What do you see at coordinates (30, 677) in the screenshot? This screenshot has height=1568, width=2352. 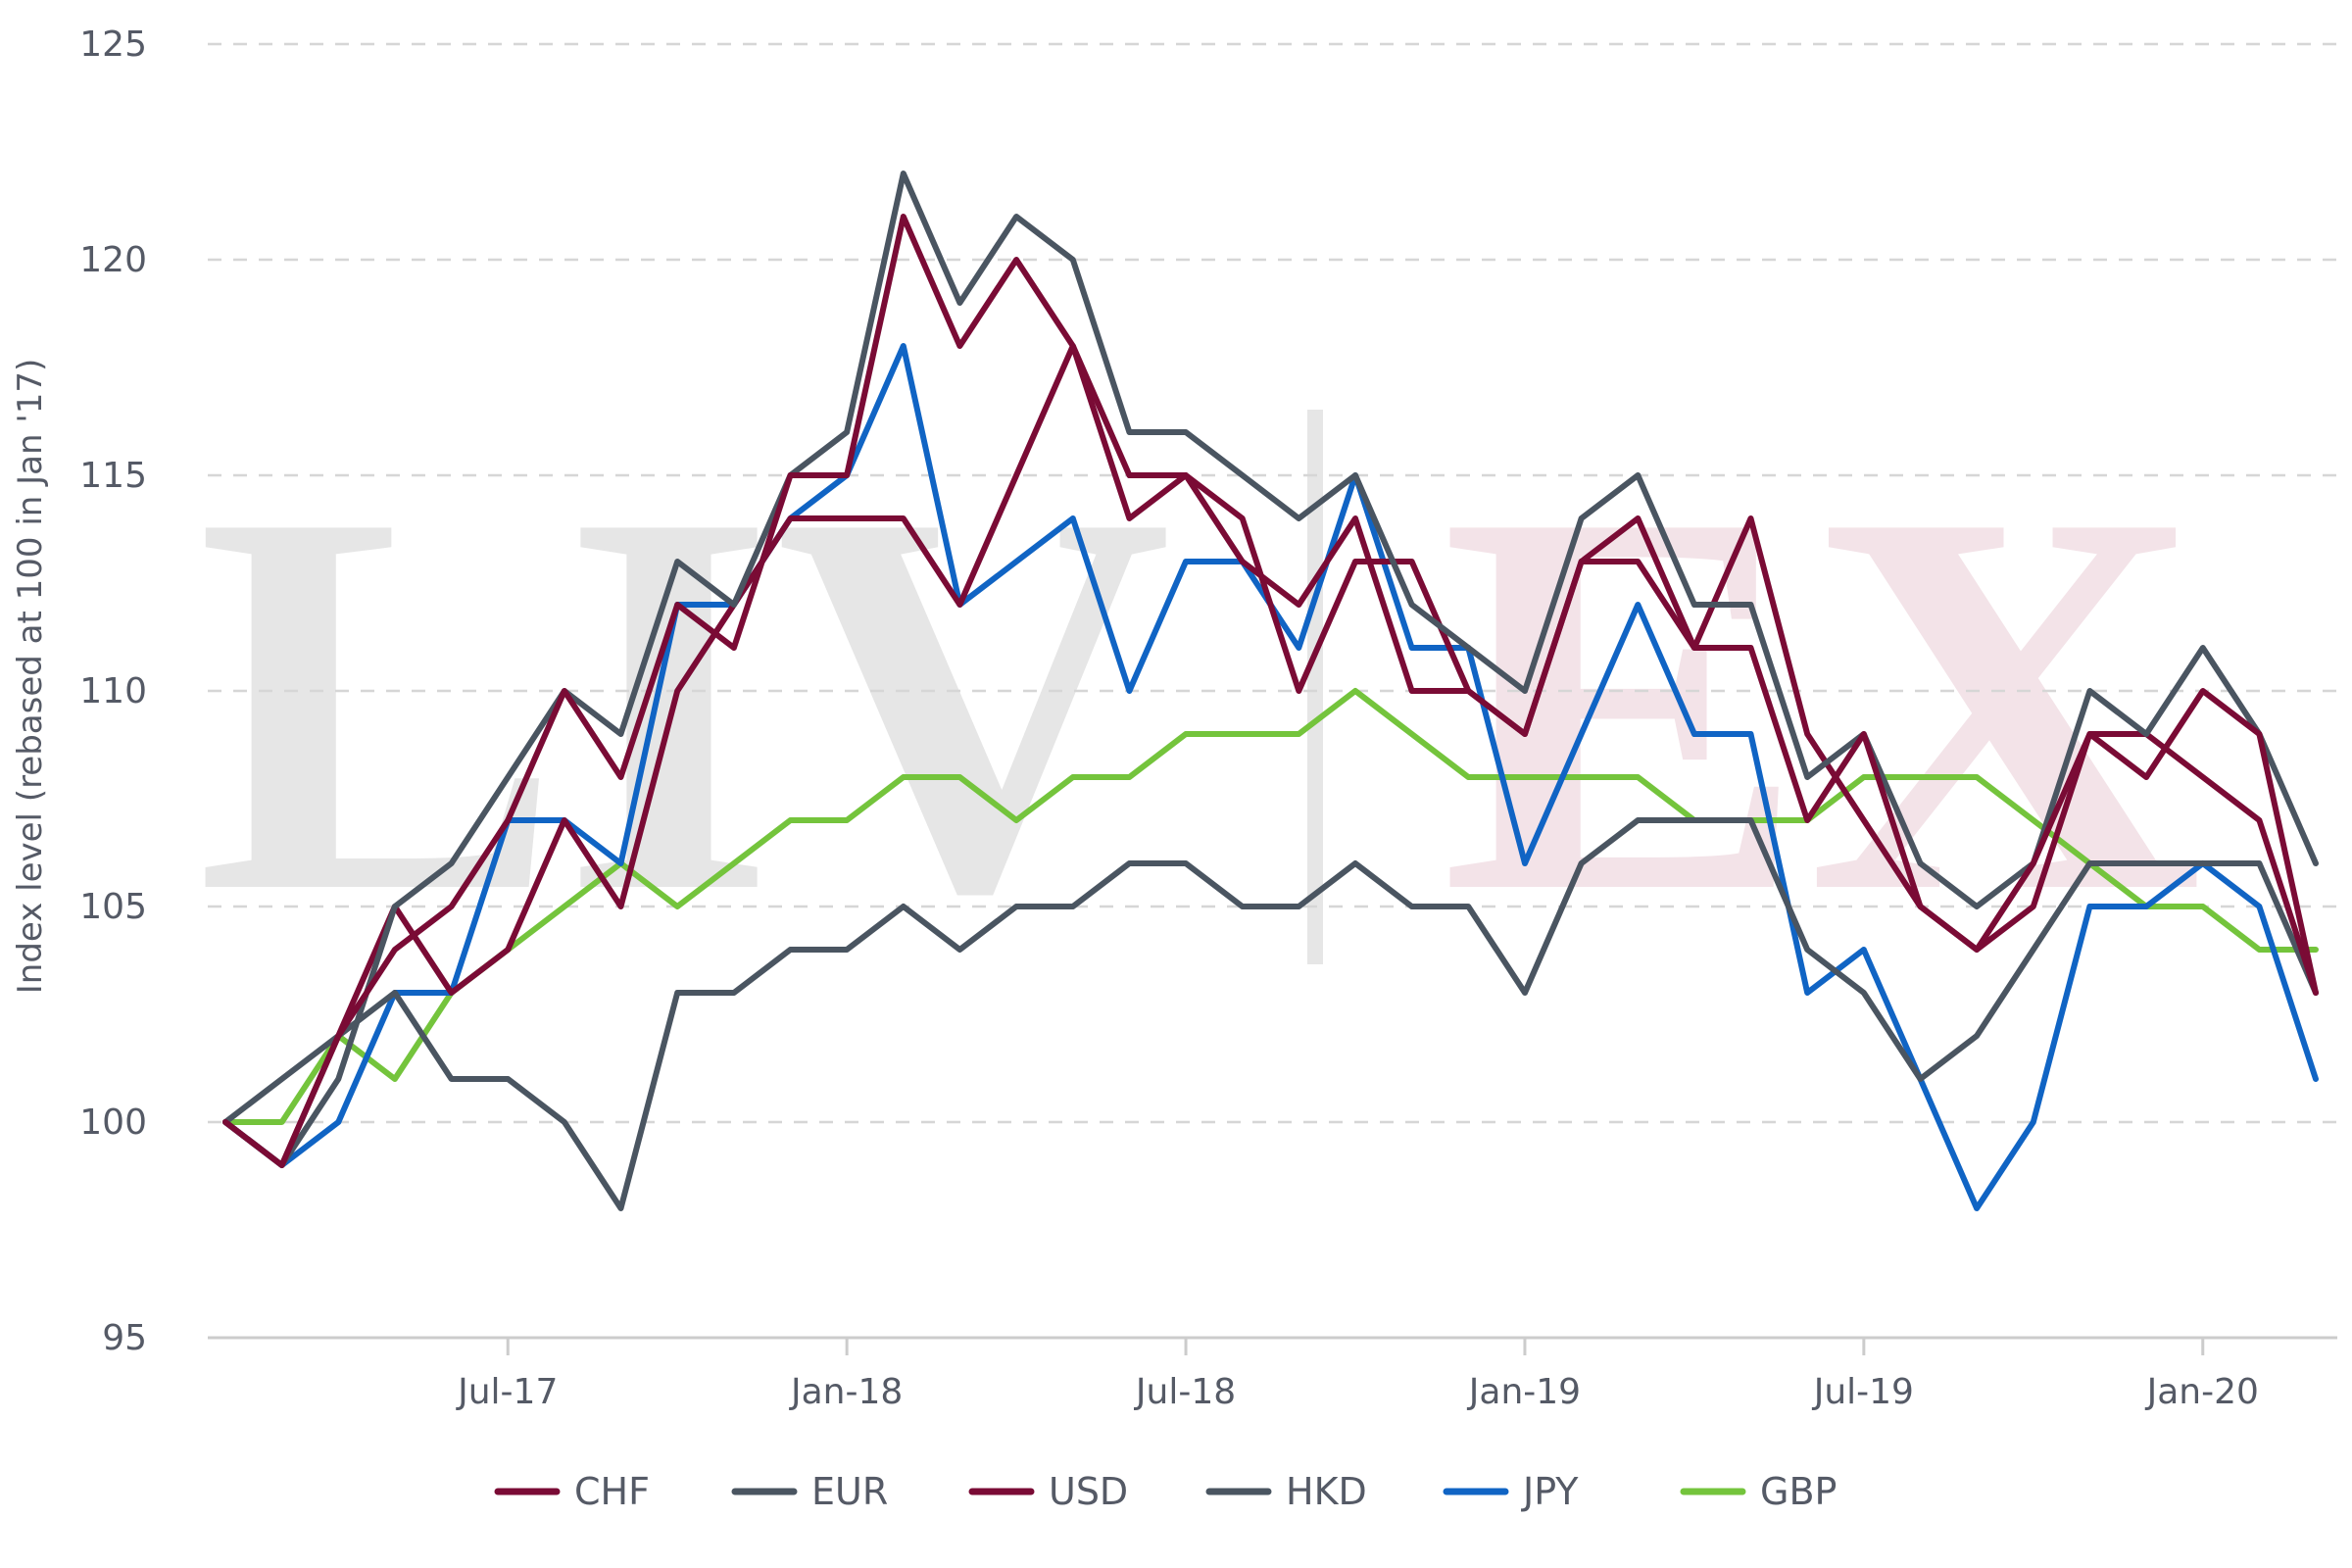 I see `y-axis-title: Index level (rebased at 100 in Jan '17)` at bounding box center [30, 677].